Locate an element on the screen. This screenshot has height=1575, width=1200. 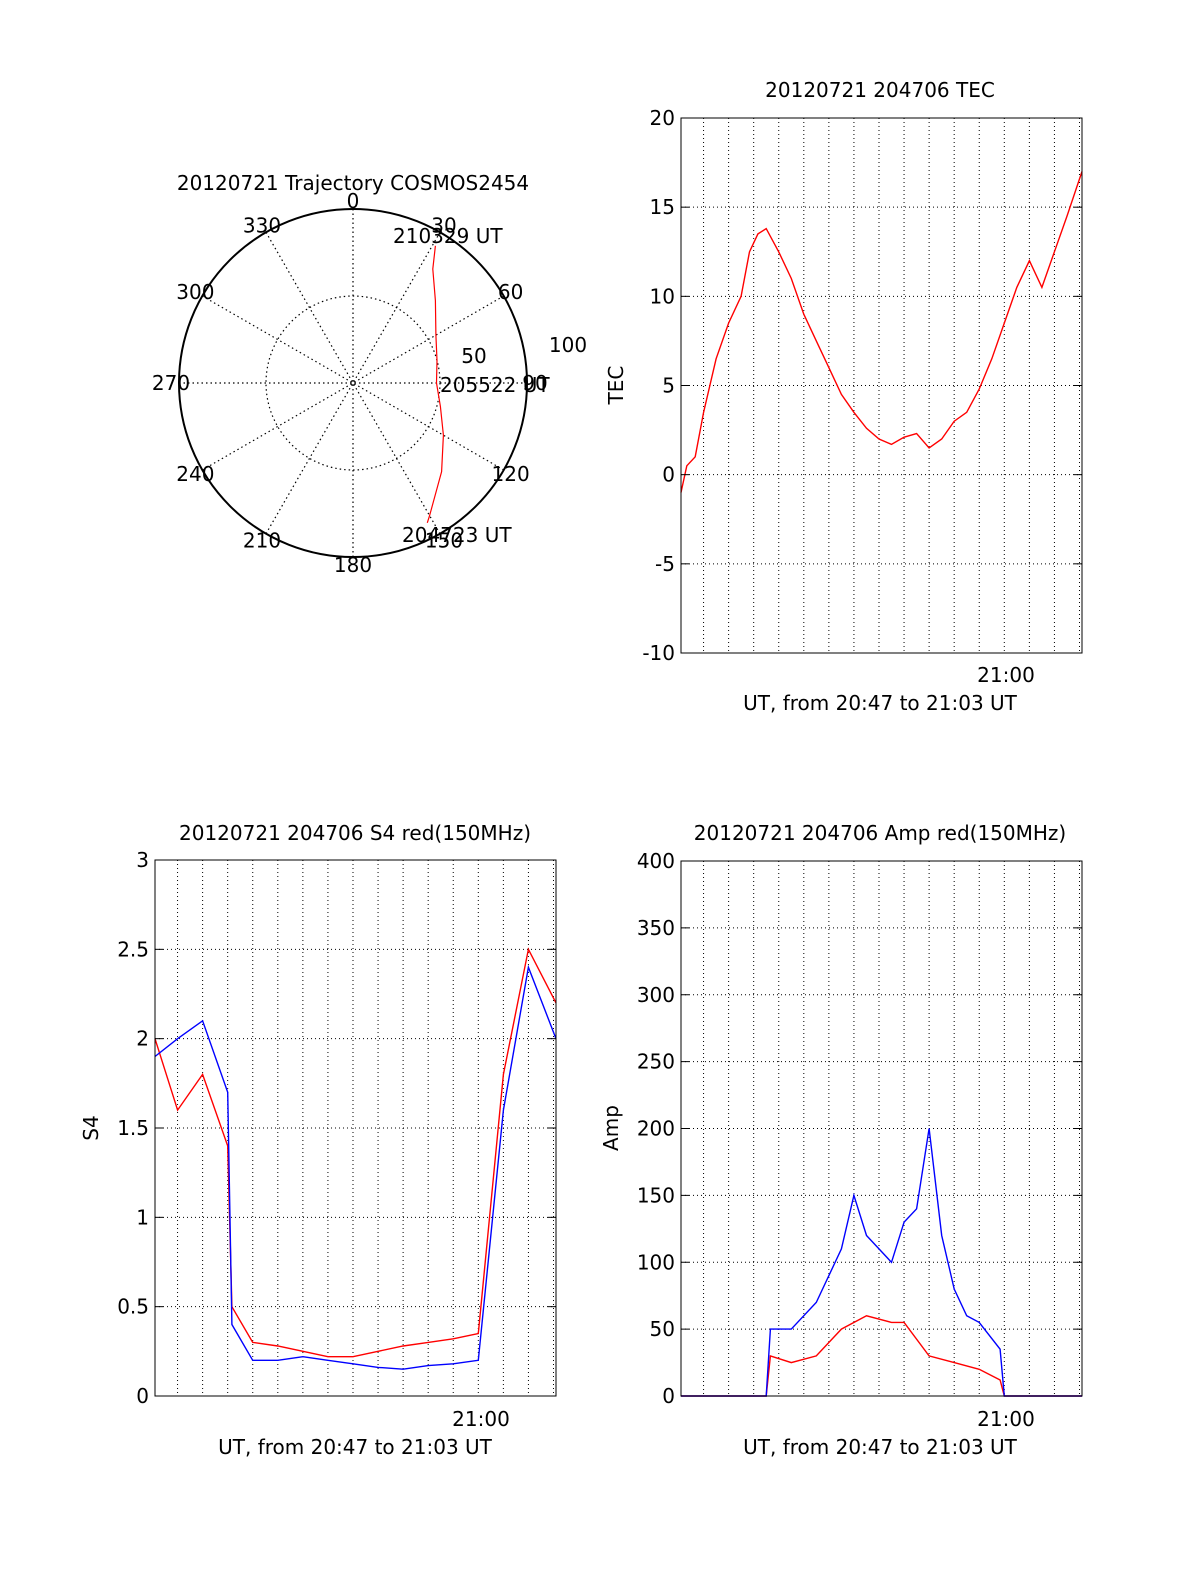
amp-grid is located at coordinates (881, 1128).